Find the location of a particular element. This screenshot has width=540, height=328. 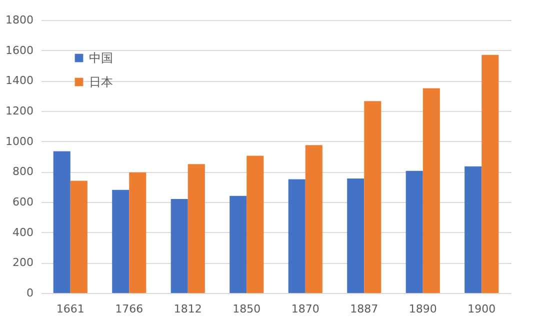

legend-label: 中国 is located at coordinates (101, 58).